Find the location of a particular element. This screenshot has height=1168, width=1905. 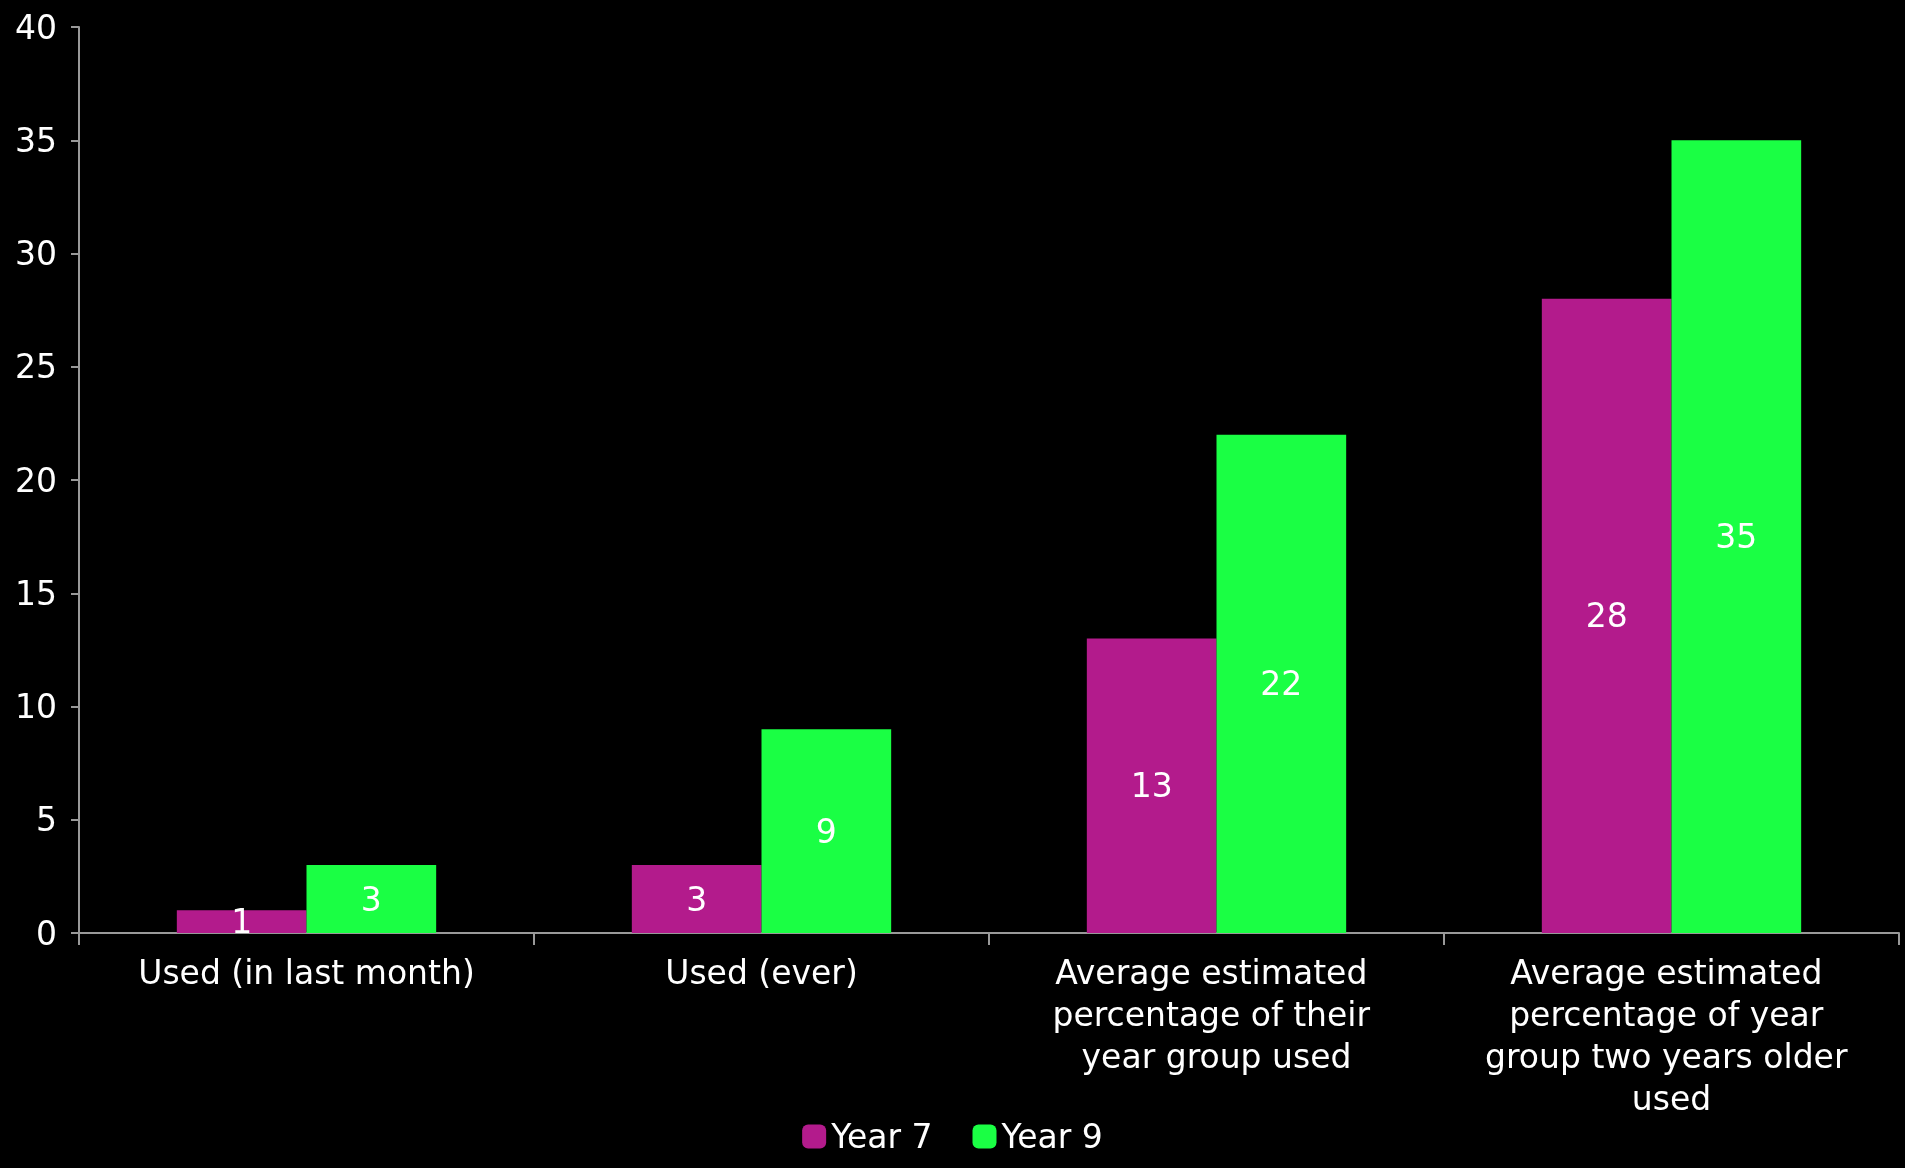

data-label: 35 is located at coordinates (1736, 537).